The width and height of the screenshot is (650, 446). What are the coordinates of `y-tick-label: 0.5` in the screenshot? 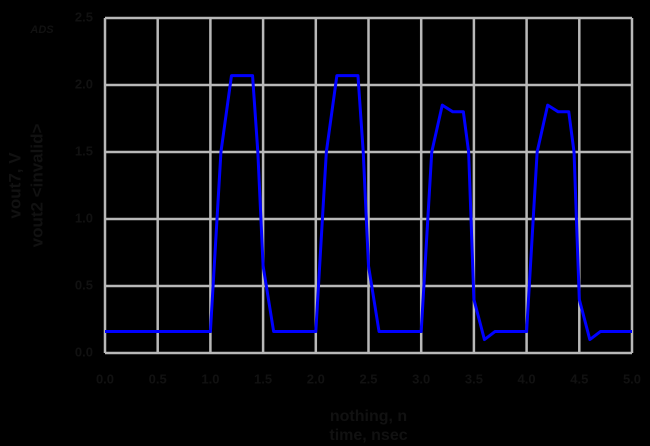 It's located at (84, 284).